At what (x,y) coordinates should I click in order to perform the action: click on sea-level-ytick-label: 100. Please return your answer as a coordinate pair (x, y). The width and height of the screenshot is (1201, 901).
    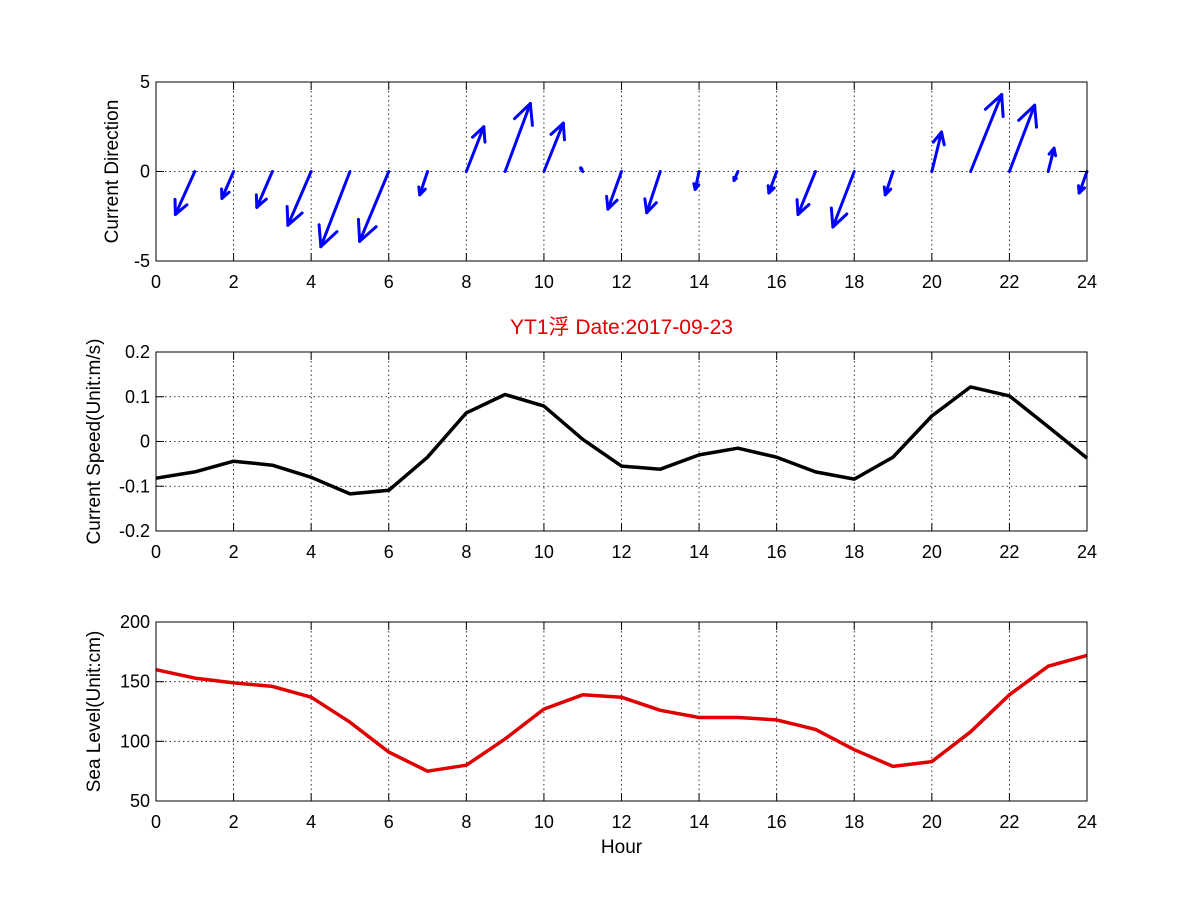
    Looking at the image, I should click on (135, 741).